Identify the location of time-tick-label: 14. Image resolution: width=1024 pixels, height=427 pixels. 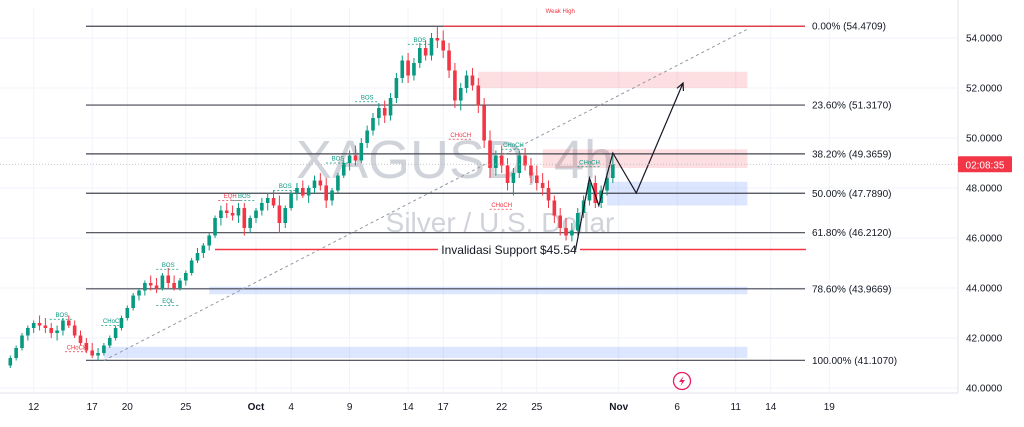
(409, 407).